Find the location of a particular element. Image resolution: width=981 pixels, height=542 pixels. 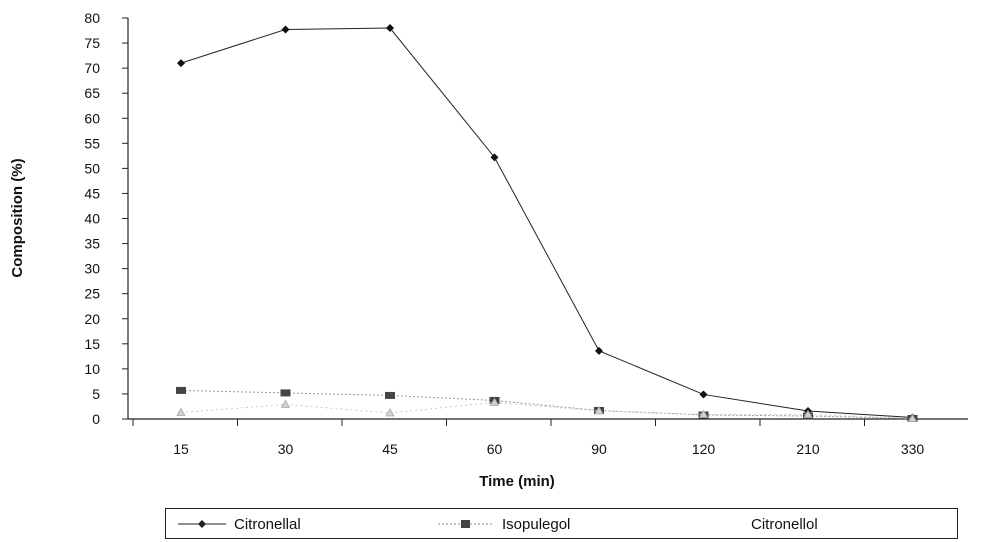

legend: Citronellal Isopulegol Citronellol is located at coordinates (561, 523).